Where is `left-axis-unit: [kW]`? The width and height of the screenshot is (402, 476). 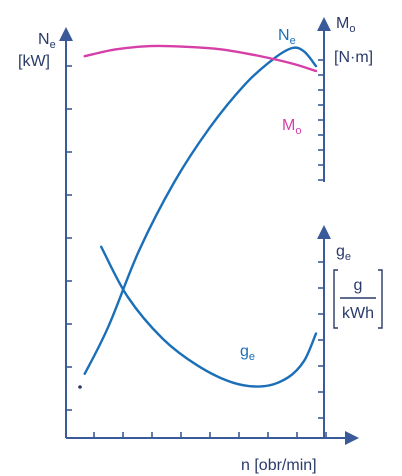 left-axis-unit: [kW] is located at coordinates (34, 61).